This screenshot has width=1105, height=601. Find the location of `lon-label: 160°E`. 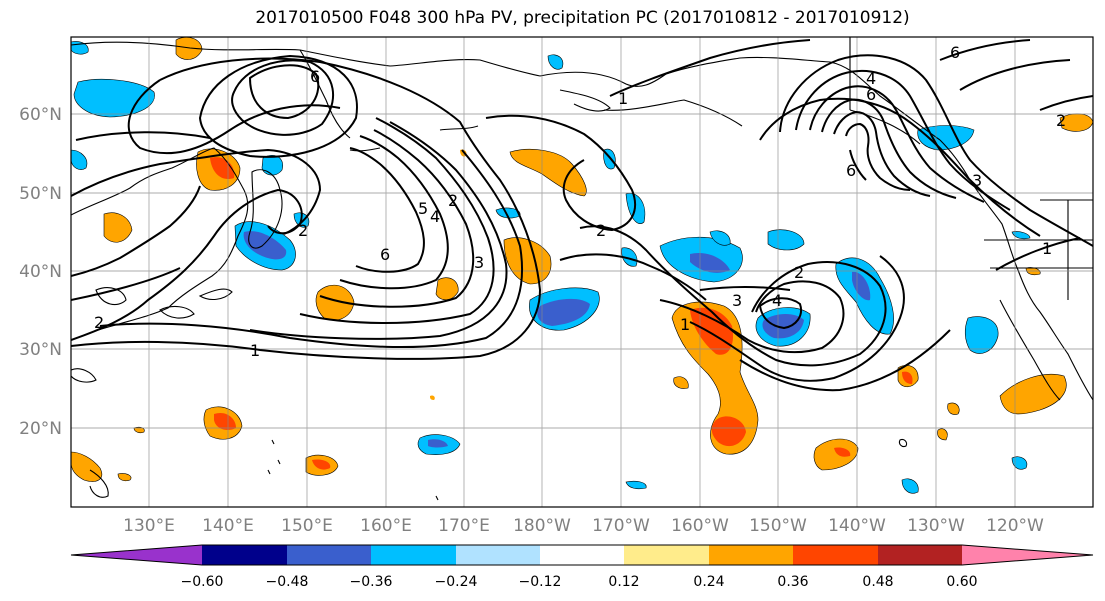

lon-label: 160°E is located at coordinates (386, 526).